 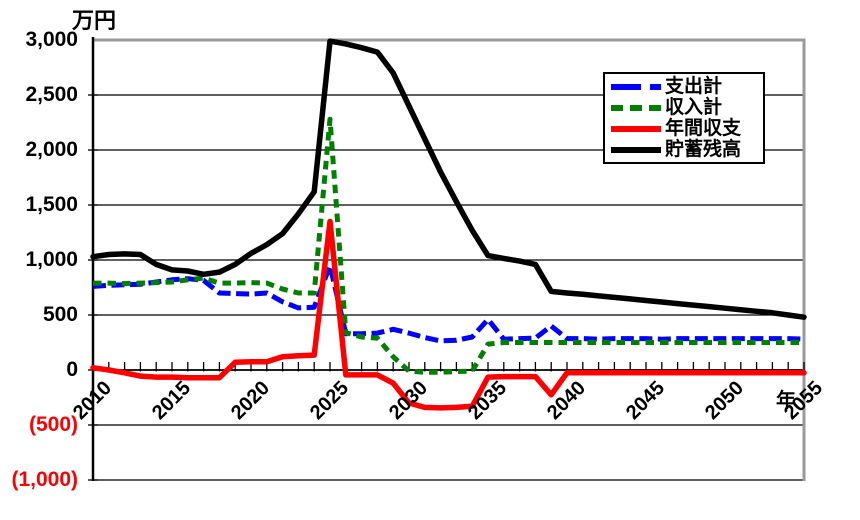 I want to click on y-axis-label: 1,500, so click(x=51, y=204).